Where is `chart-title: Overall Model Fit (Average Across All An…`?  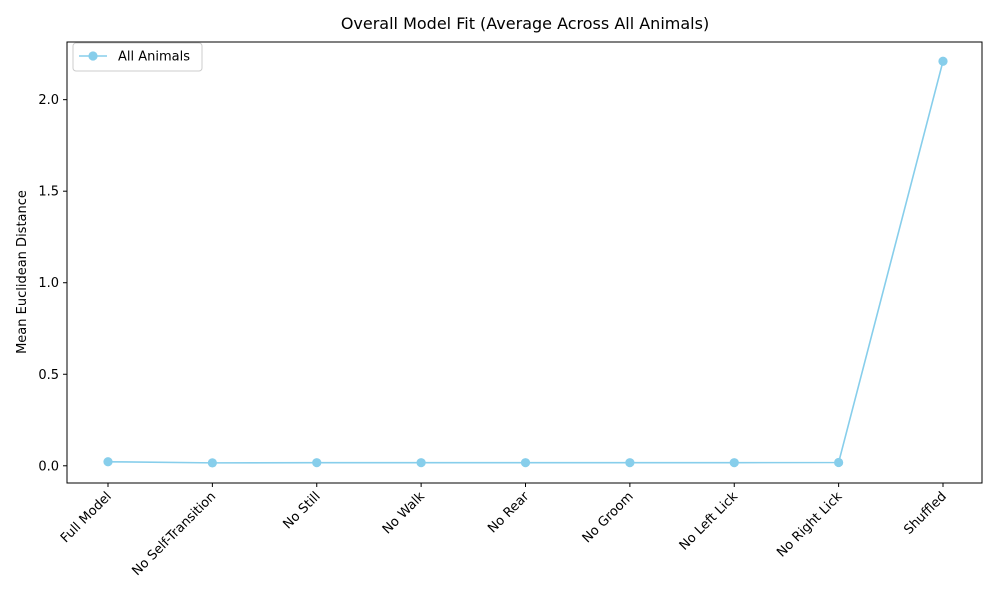
chart-title: Overall Model Fit (Average Across All An… is located at coordinates (525, 23).